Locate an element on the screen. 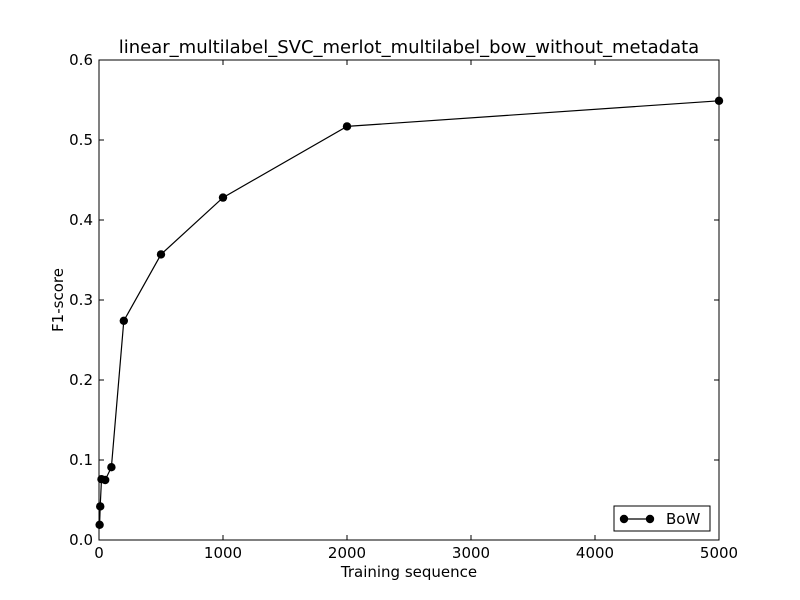 Image resolution: width=800 pixels, height=600 pixels. x-tick-label: 0 is located at coordinates (99, 553).